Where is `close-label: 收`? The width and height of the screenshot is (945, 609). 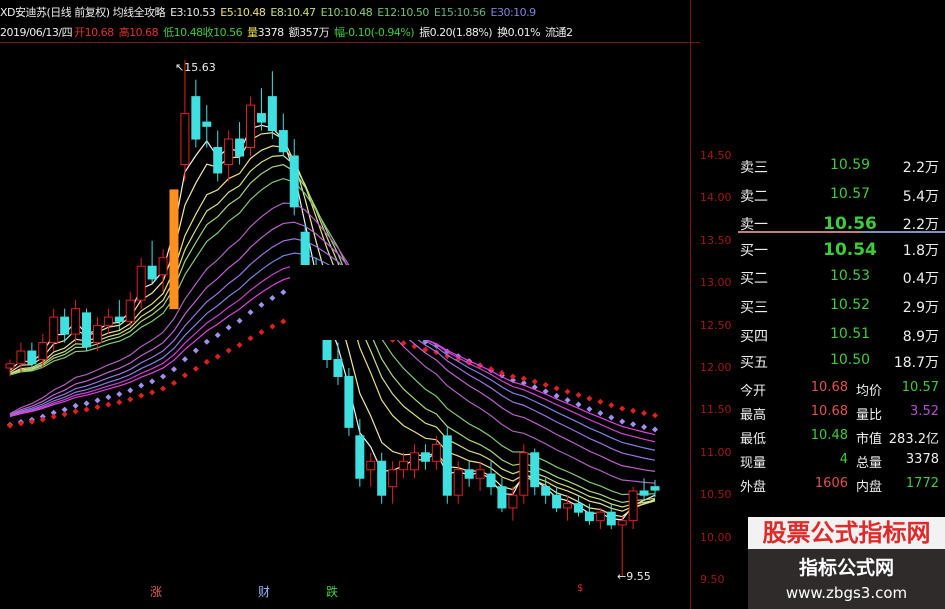 close-label: 收 is located at coordinates (208, 32).